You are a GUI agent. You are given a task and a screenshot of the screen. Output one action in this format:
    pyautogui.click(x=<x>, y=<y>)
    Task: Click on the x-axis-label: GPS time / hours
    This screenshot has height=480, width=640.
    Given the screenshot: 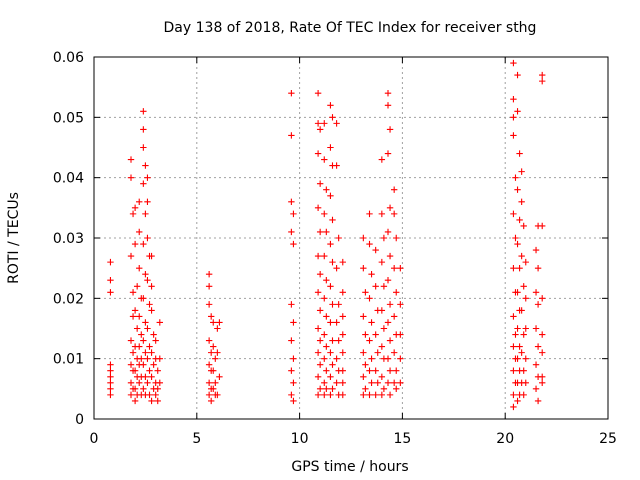 What is the action you would take?
    pyautogui.click(x=349, y=467)
    